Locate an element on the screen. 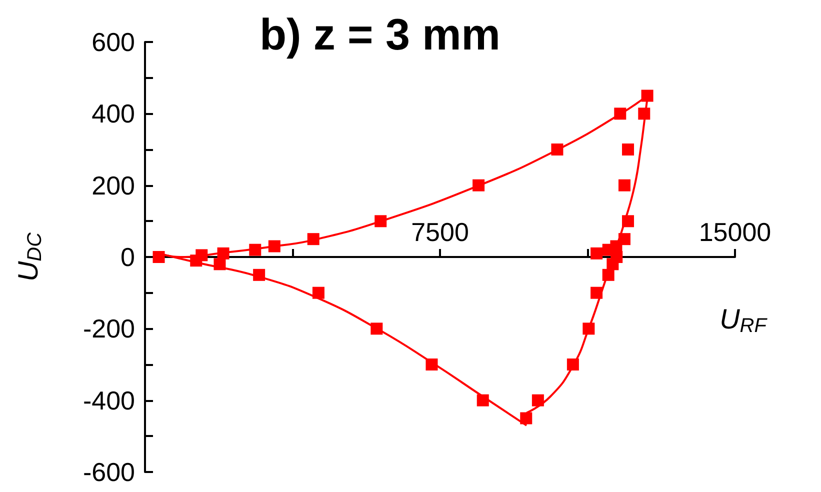 The height and width of the screenshot is (492, 821). y-tick-label: -600 is located at coordinates (108, 472).